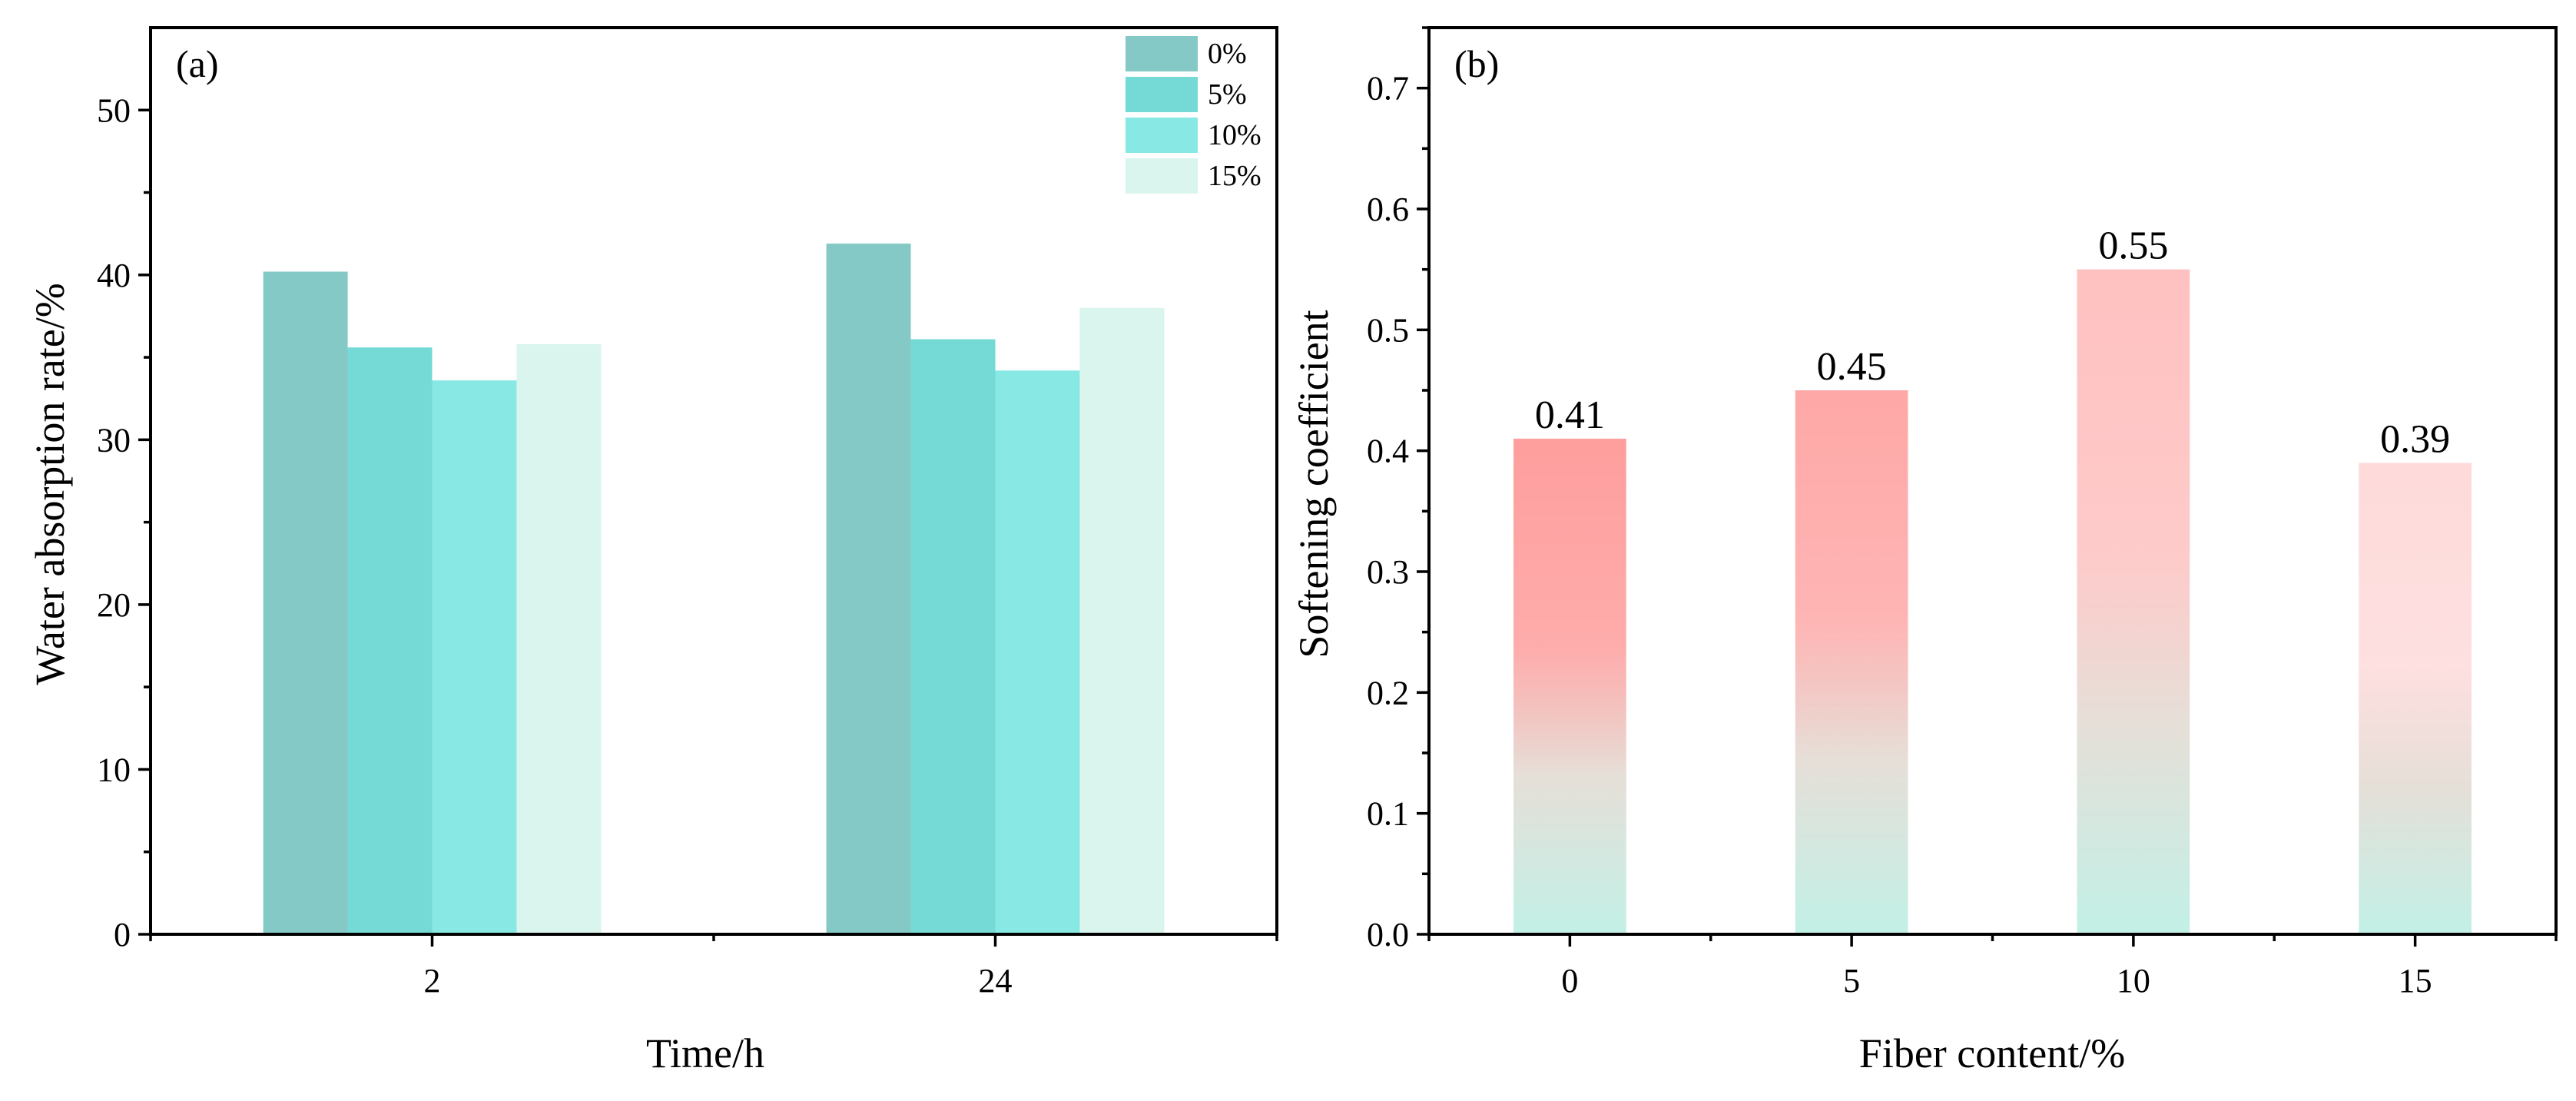 The image size is (2576, 1101). Describe the element at coordinates (1162, 135) in the screenshot. I see `legend-swatch-10pct` at that location.